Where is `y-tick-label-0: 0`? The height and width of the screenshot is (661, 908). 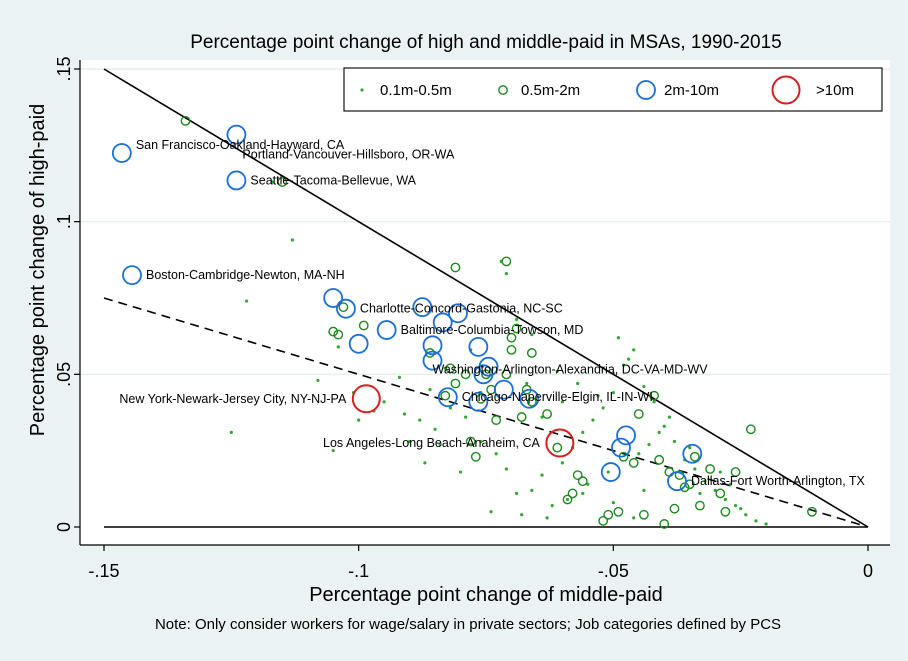 y-tick-label-0: 0 is located at coordinates (64, 527).